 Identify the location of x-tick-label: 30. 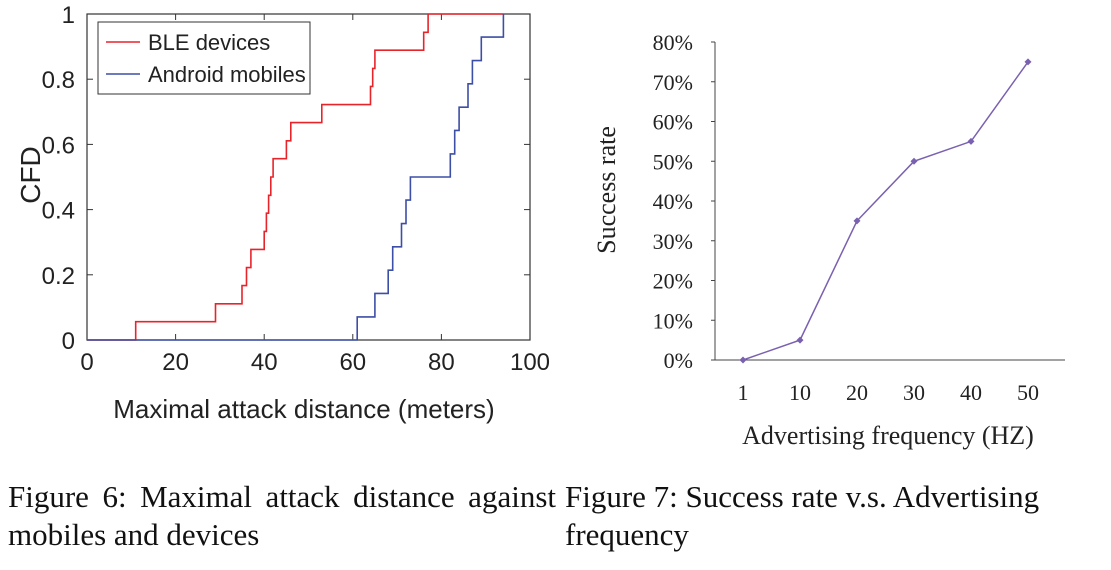
(914, 392).